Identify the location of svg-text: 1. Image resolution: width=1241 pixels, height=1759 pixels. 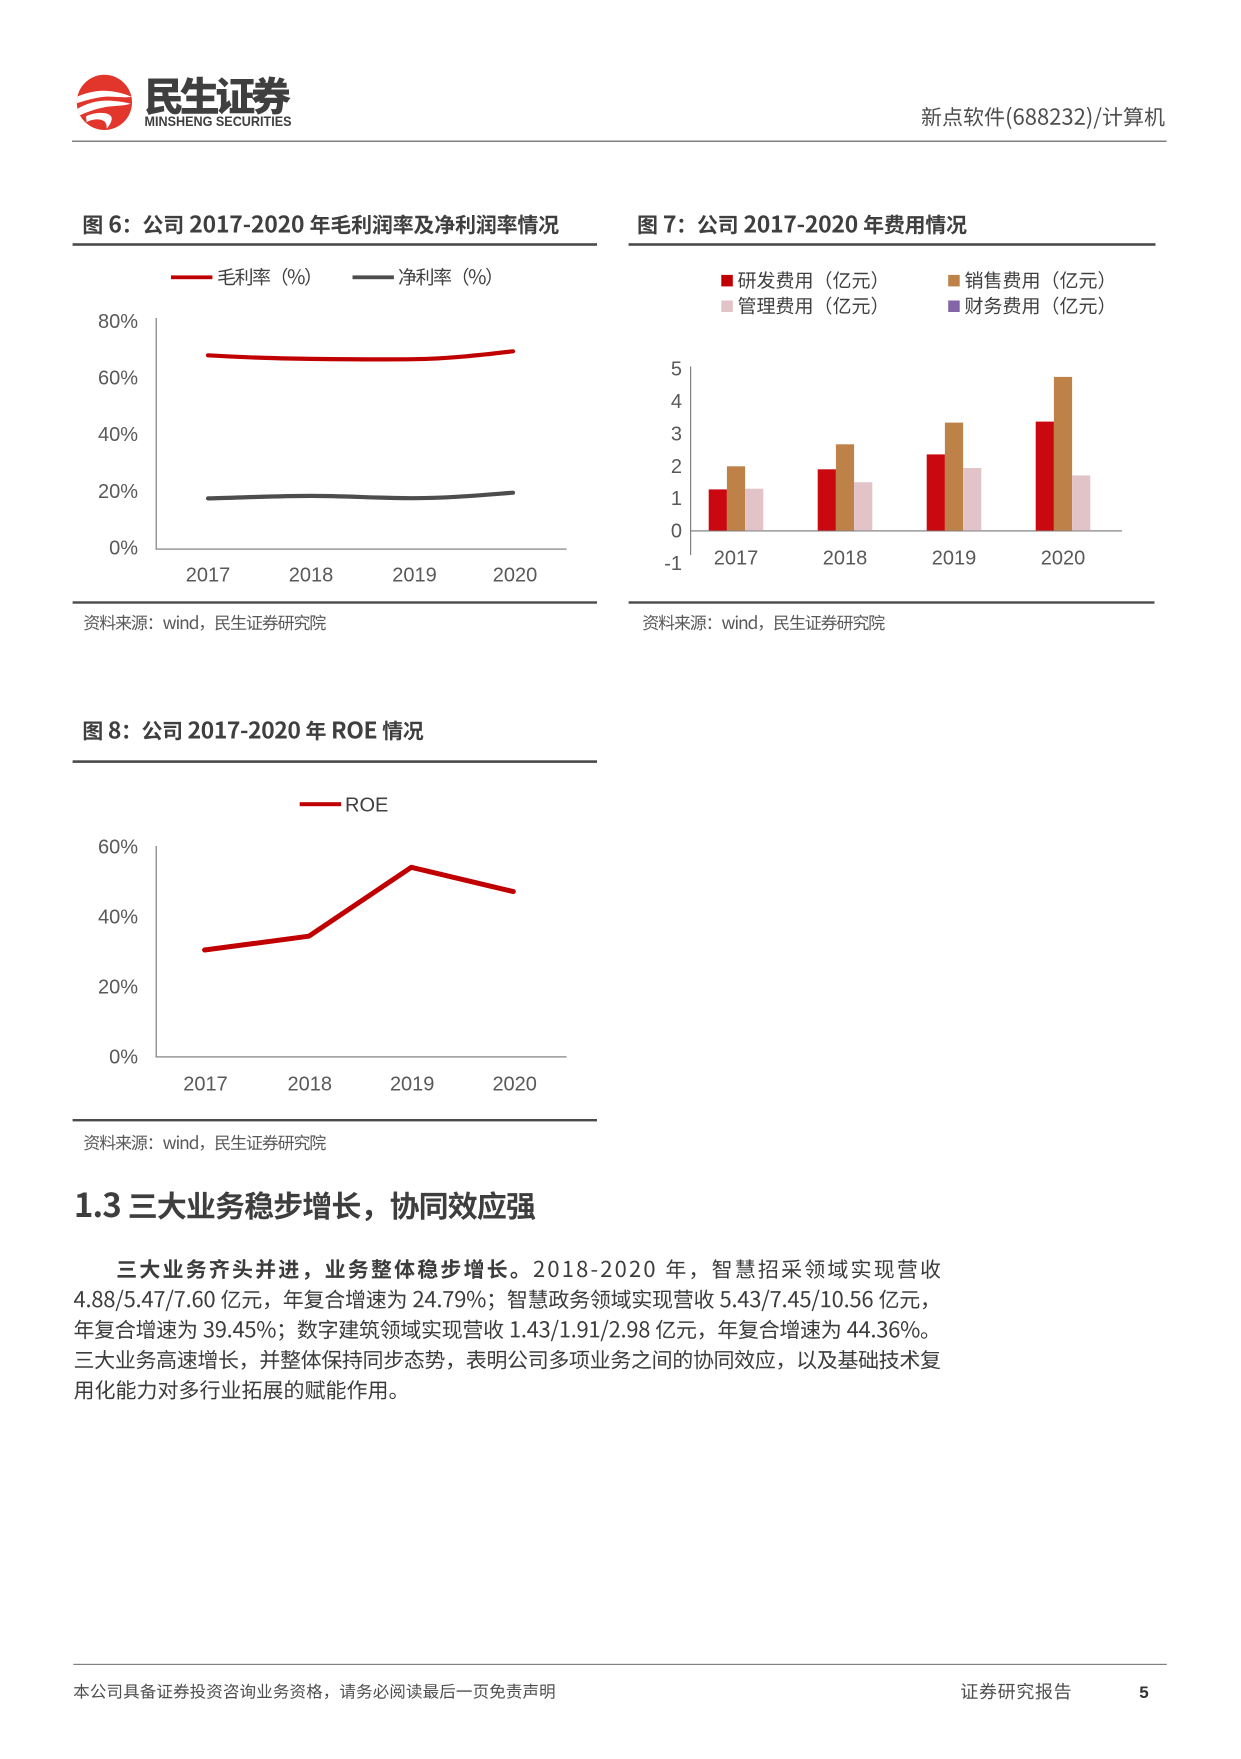
(676, 499).